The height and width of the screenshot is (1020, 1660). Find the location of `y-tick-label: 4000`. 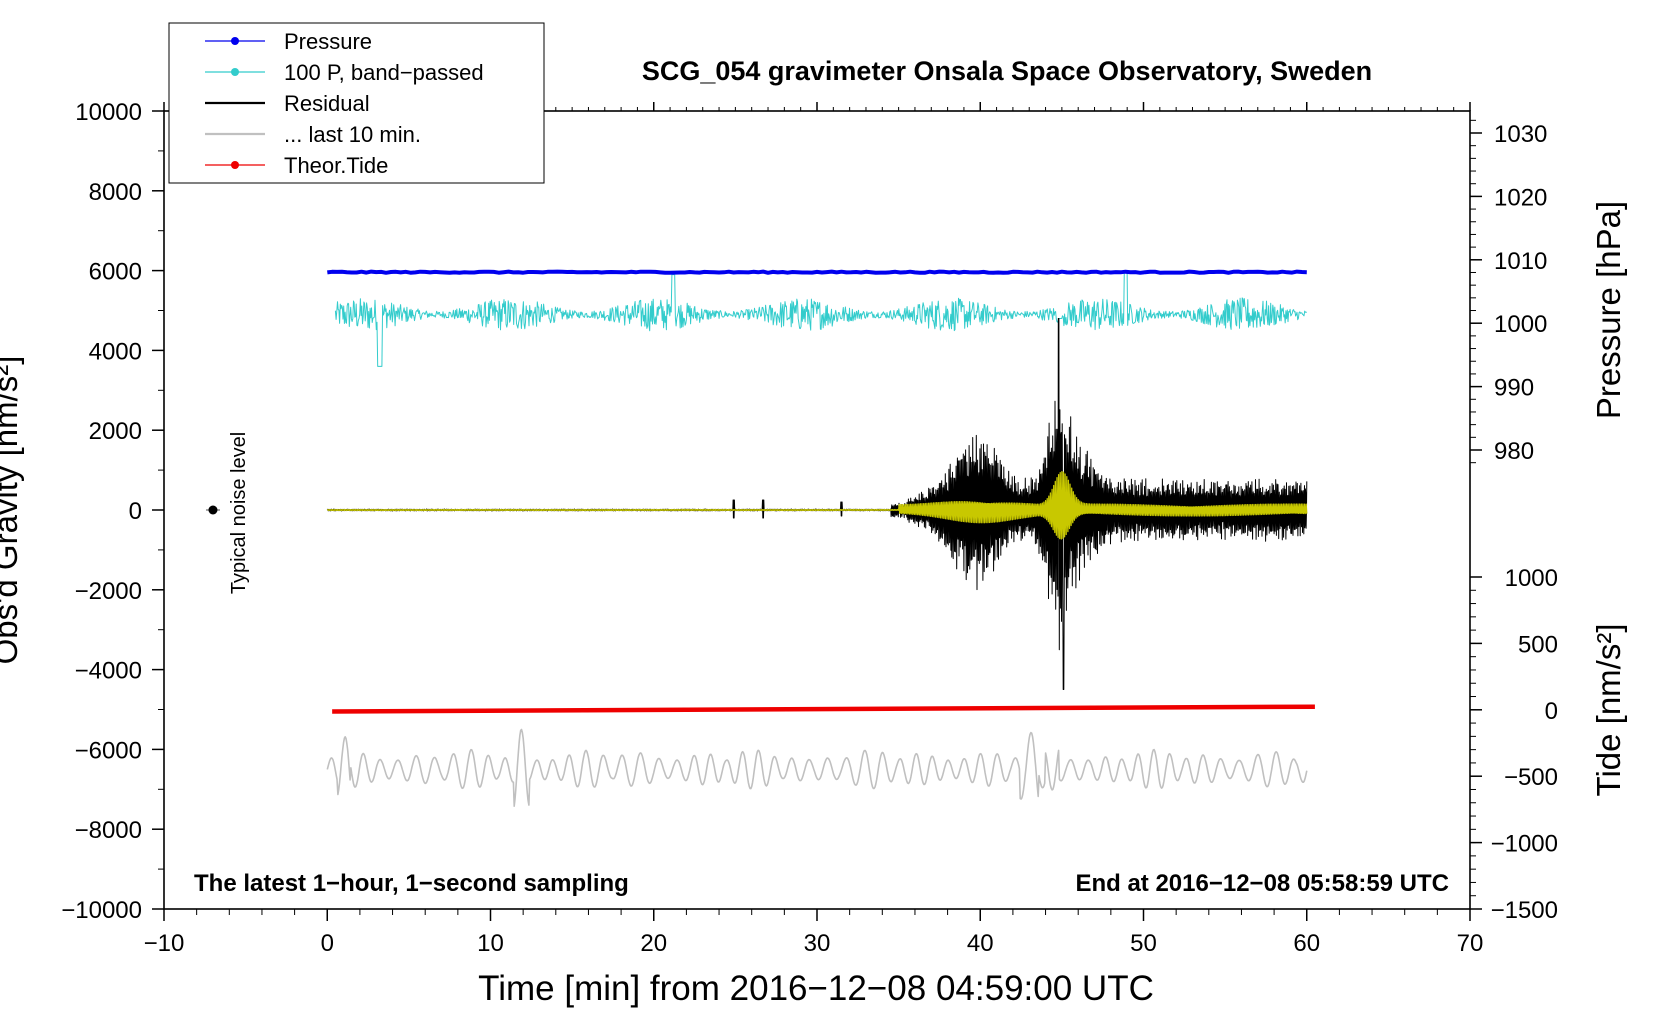

y-tick-label: 4000 is located at coordinates (115, 351).